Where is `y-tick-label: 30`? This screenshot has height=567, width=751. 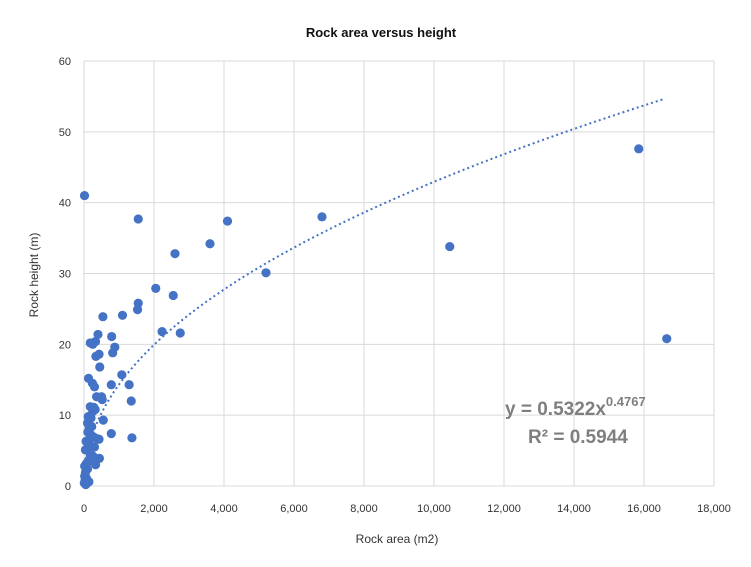 y-tick-label: 30 is located at coordinates (65, 275).